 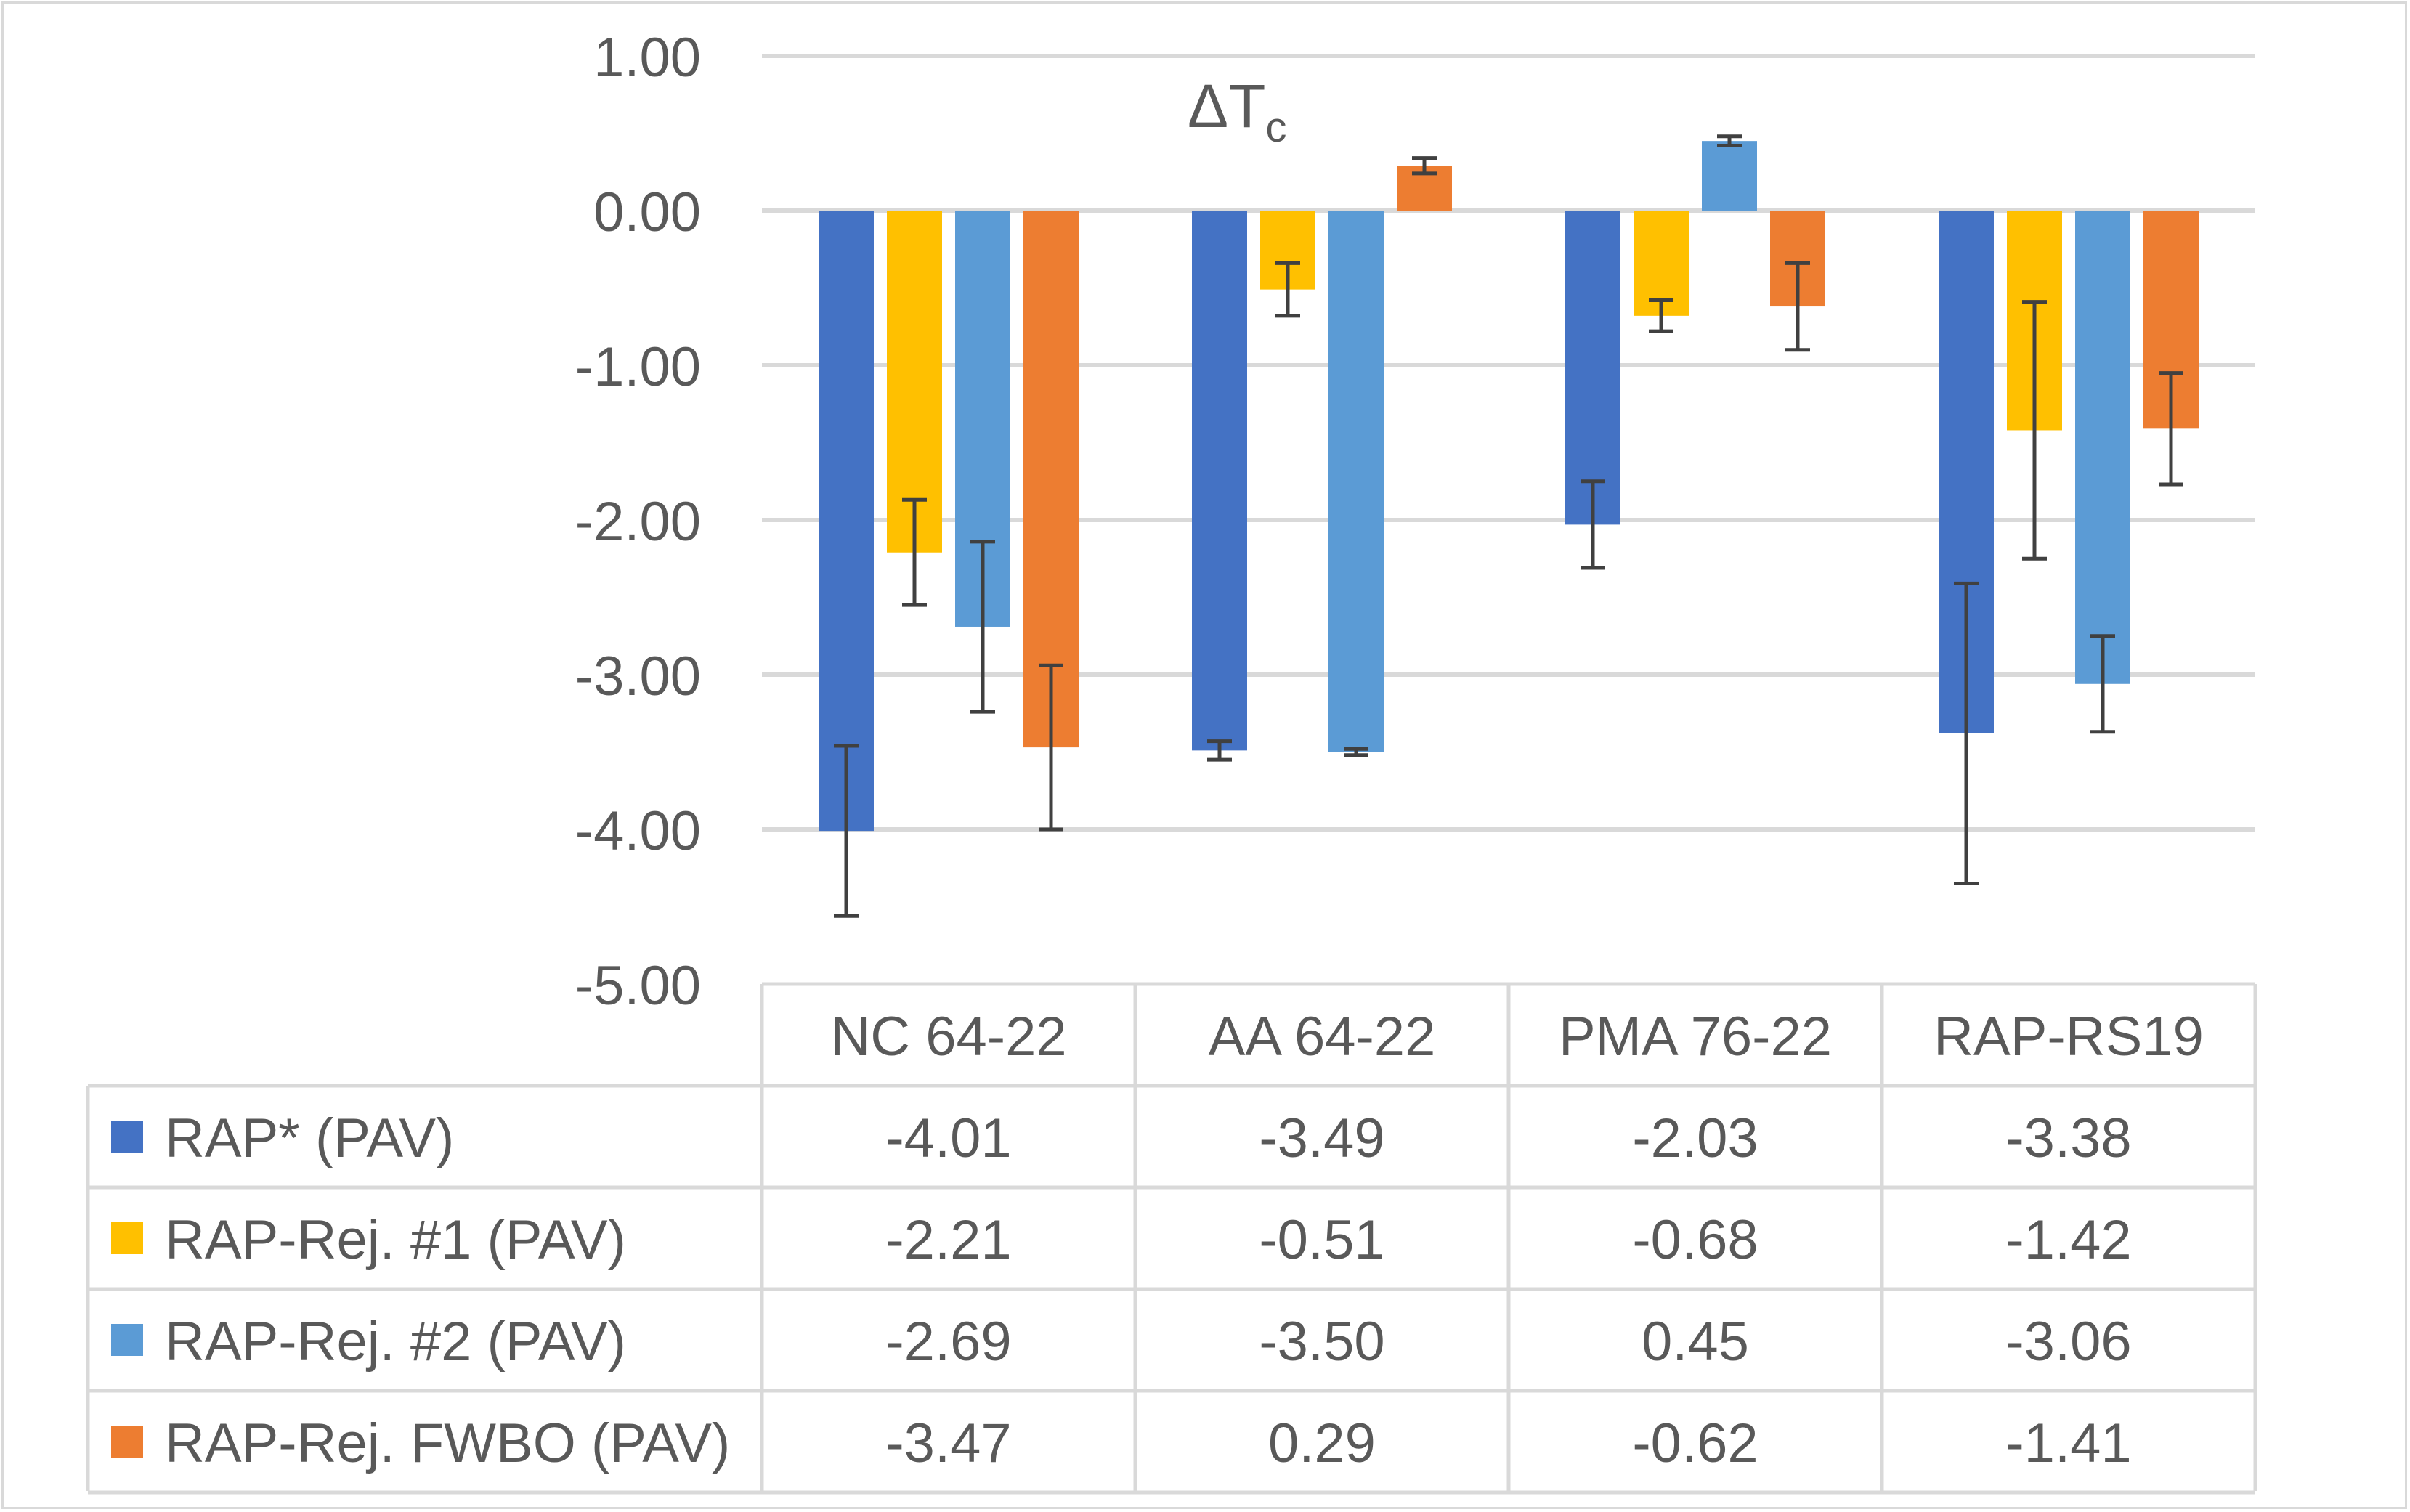 What do you see at coordinates (948, 1138) in the screenshot?
I see `table-value: -4.01` at bounding box center [948, 1138].